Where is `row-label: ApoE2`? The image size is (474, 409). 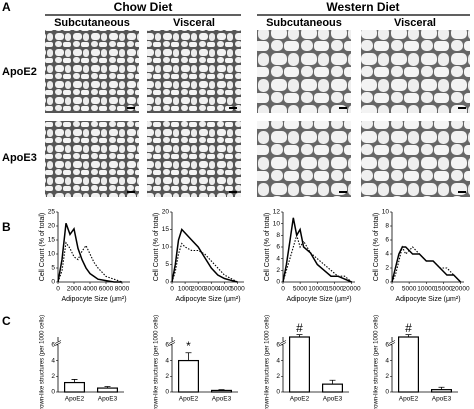 row-label: ApoE2 is located at coordinates (19, 72).